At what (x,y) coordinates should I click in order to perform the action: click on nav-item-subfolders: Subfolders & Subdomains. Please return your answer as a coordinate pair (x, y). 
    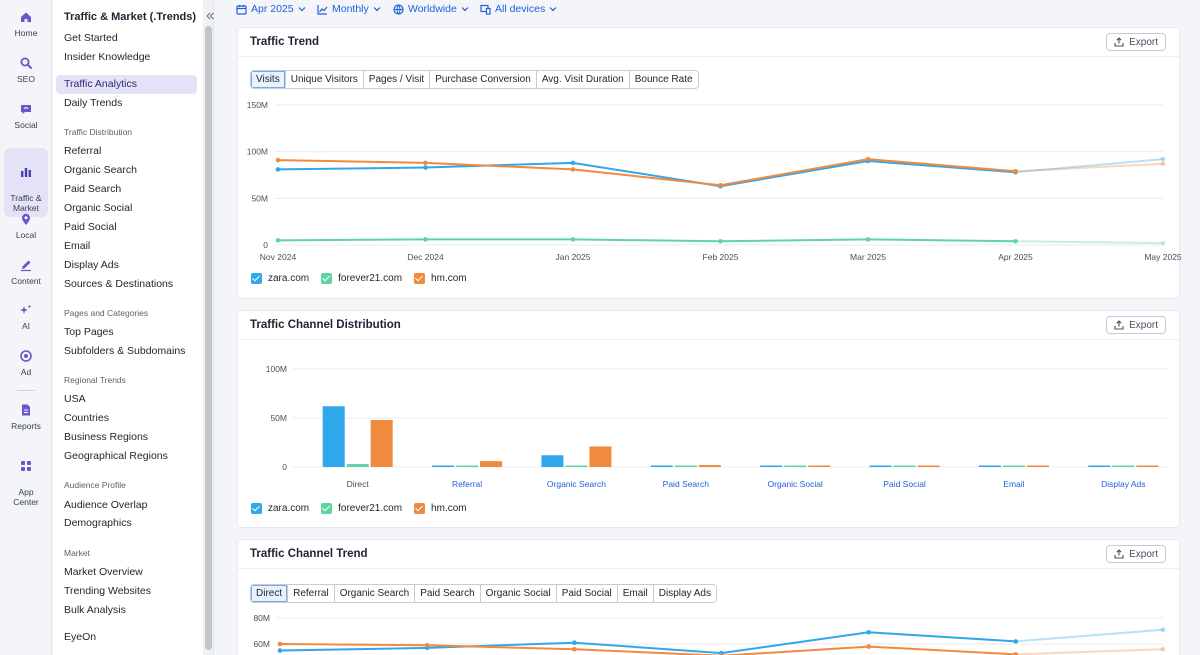
    Looking at the image, I should click on (125, 351).